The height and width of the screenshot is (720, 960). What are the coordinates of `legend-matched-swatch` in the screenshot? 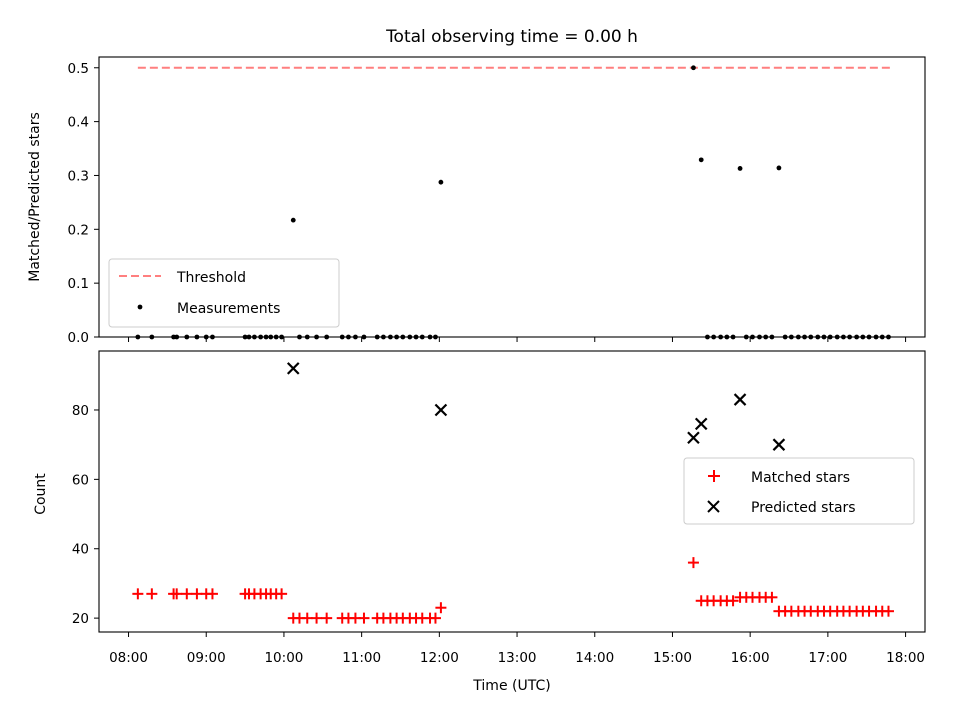 It's located at (714, 476).